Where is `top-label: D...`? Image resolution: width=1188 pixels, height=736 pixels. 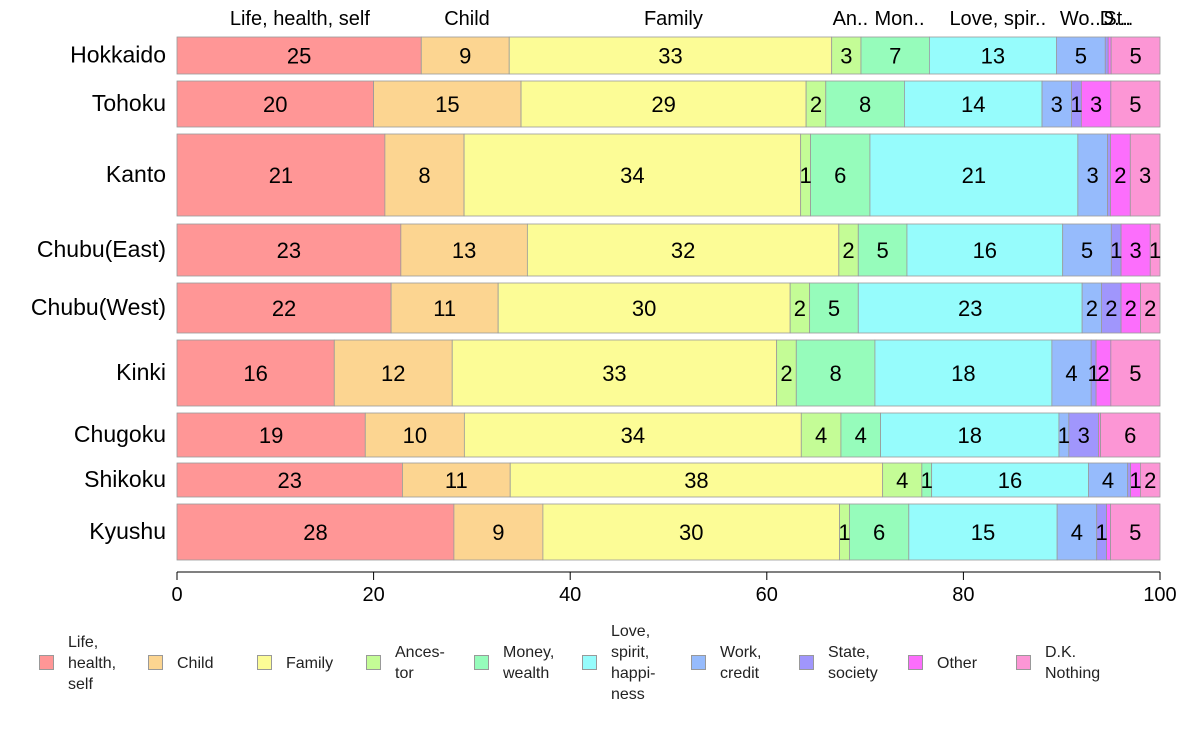
top-label: D... is located at coordinates (1115, 19).